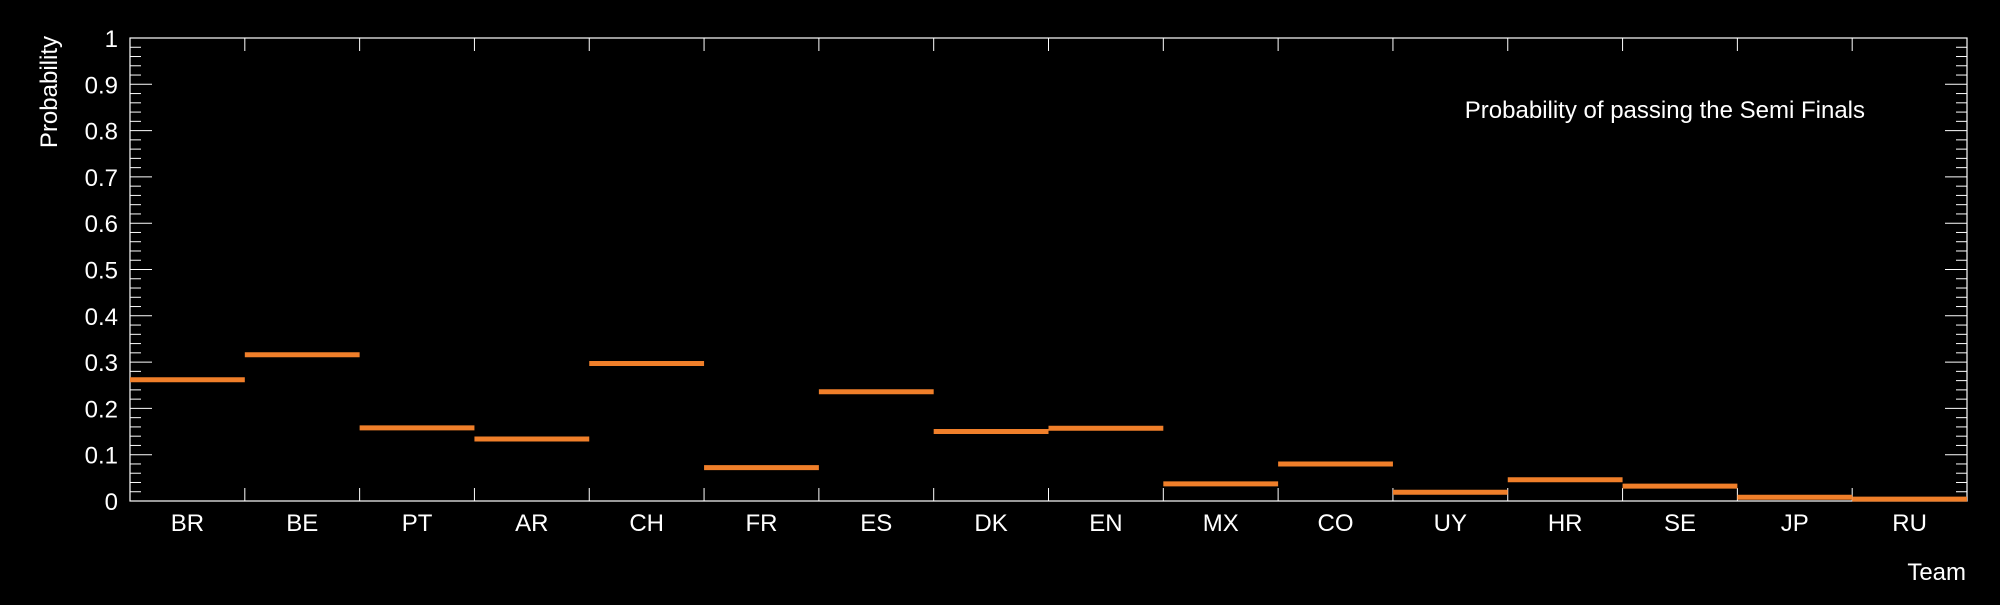  Describe the element at coordinates (1221, 523) in the screenshot. I see `x-tick-label: MX` at that location.